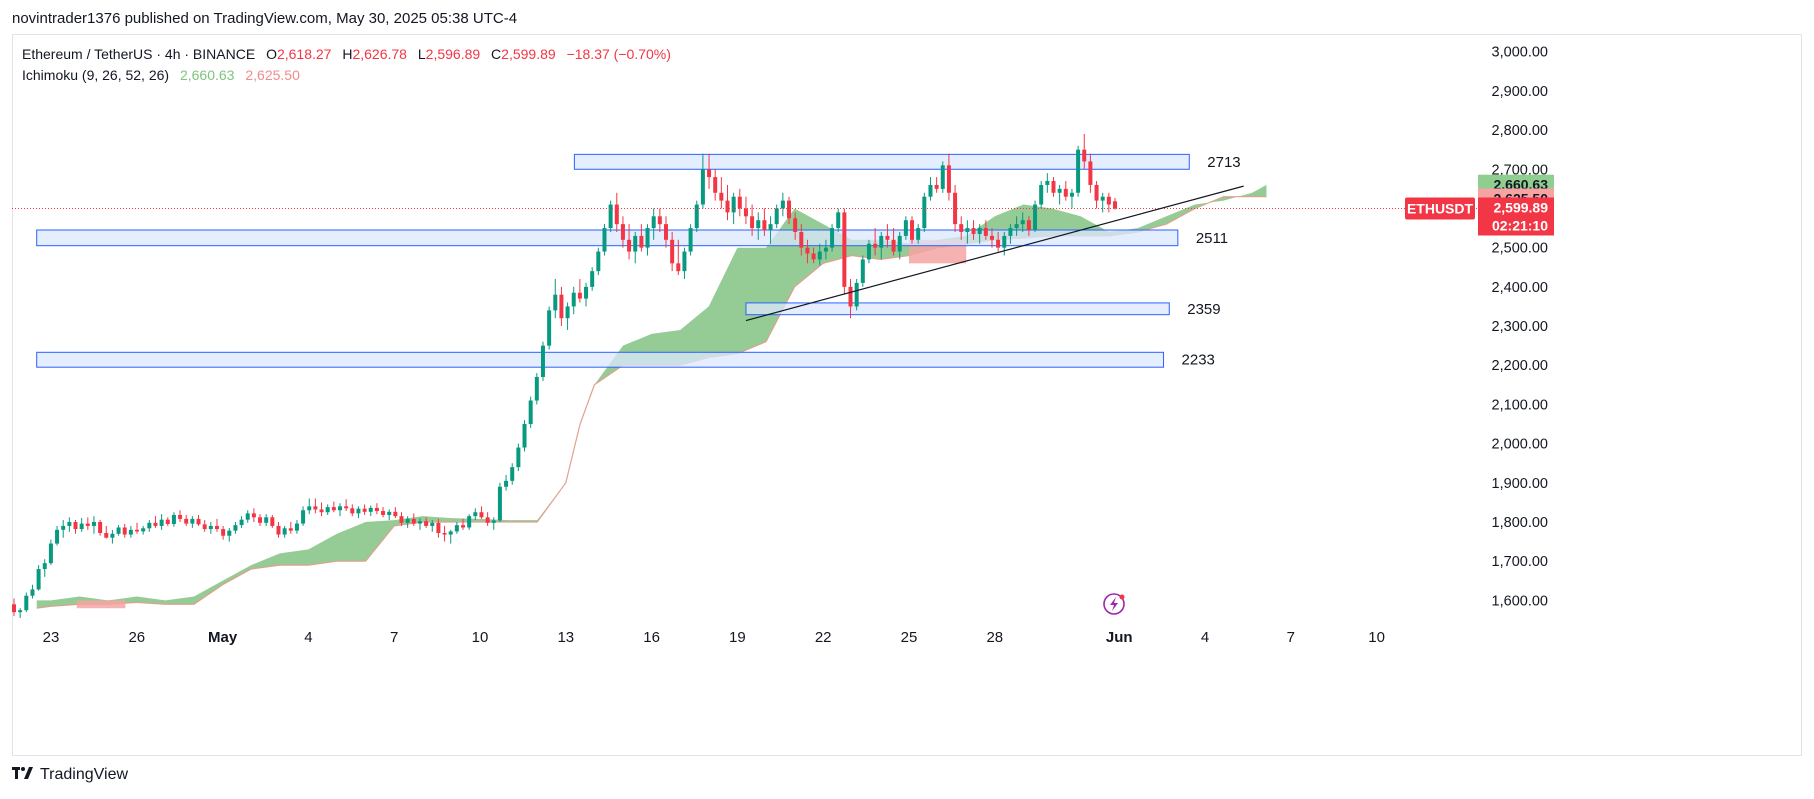  What do you see at coordinates (1114, 604) in the screenshot?
I see `lightning-icon` at bounding box center [1114, 604].